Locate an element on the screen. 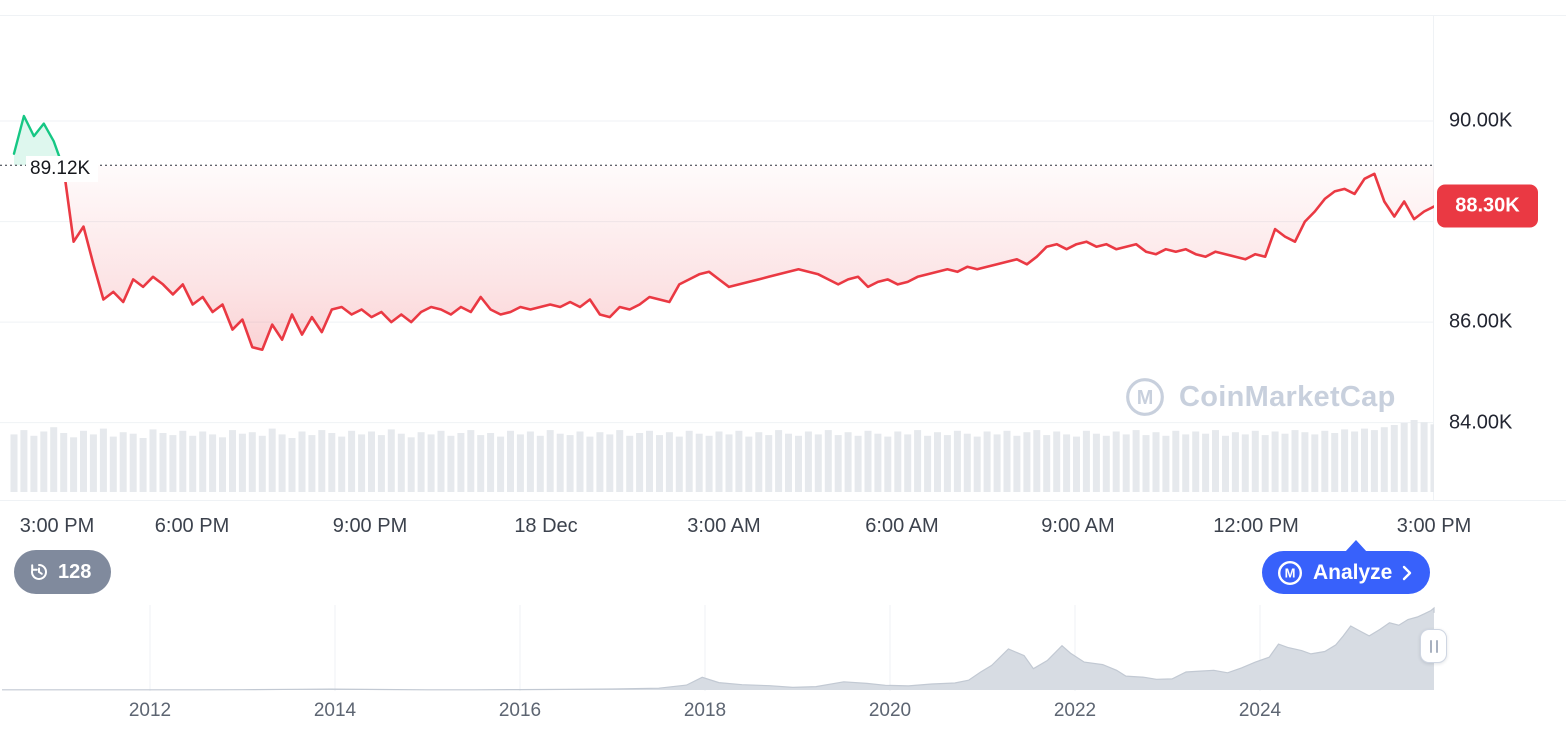  time-axis-label: 6:00 AM is located at coordinates (902, 526).